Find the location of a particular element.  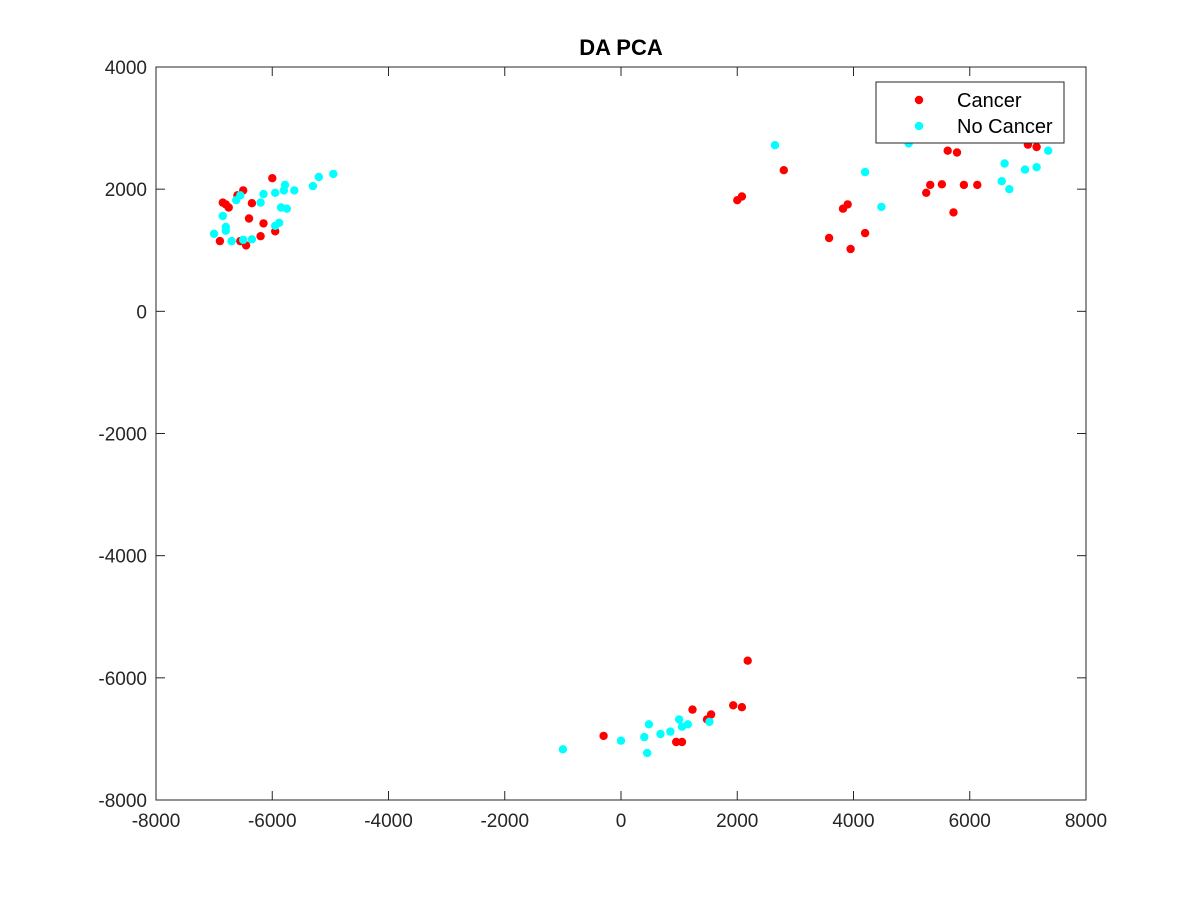

legend: Cancer No Cancer is located at coordinates (970, 112).